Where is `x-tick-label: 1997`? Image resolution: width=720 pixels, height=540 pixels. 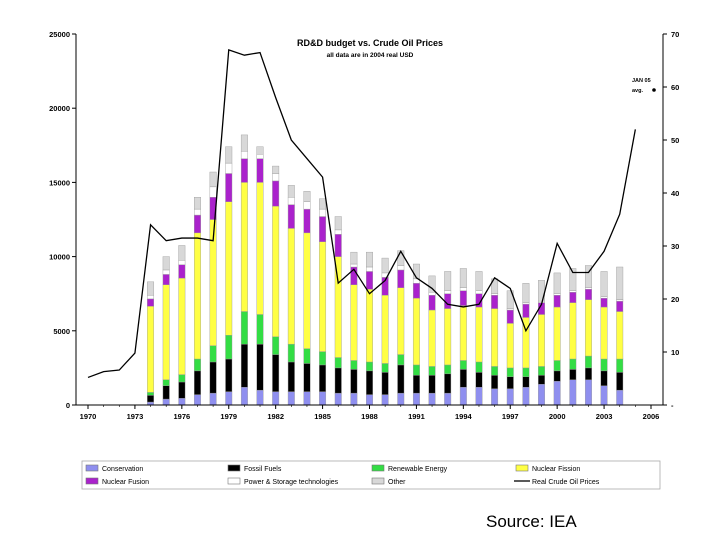 x-tick-label: 1997 is located at coordinates (510, 416).